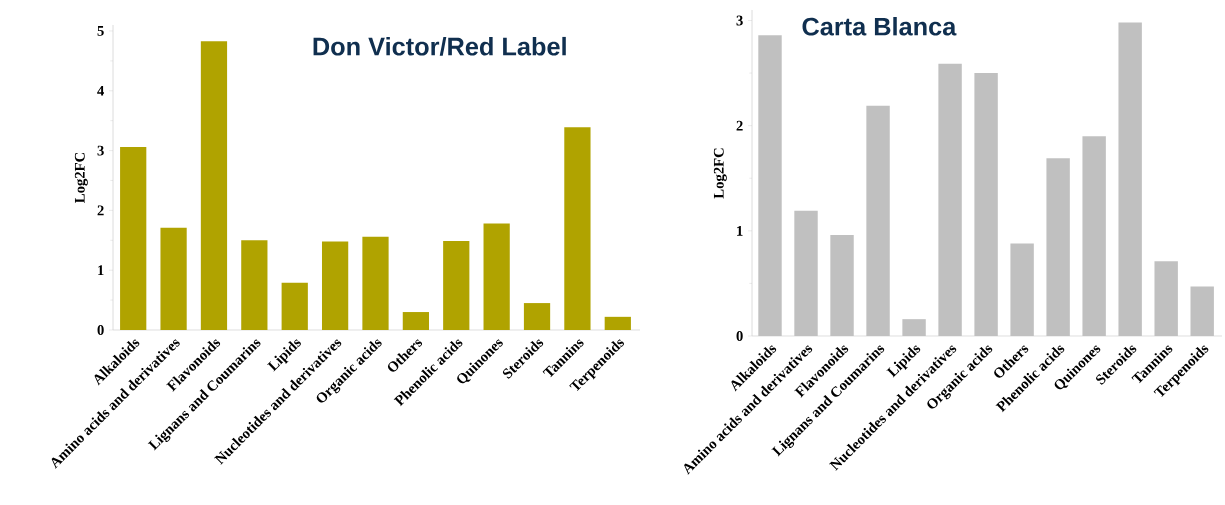  Describe the element at coordinates (100, 31) in the screenshot. I see `y-tick-label: 5` at that location.